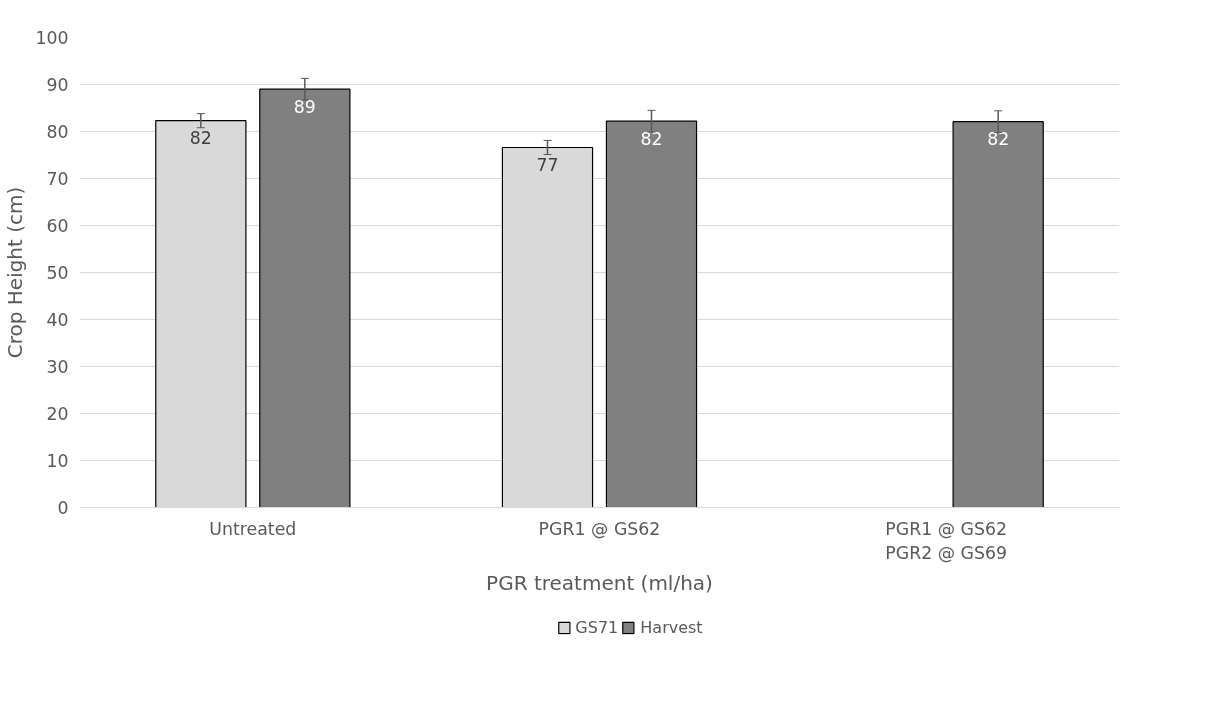 This screenshot has width=1205, height=708. Describe the element at coordinates (253, 528) in the screenshot. I see `x-tick-label: Untreated` at that location.